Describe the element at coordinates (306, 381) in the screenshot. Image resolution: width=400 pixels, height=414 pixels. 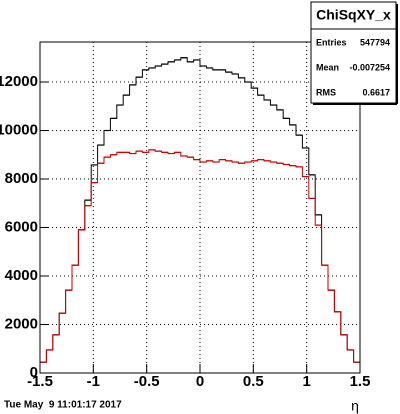
I see `x-tick-label: 1` at that location.